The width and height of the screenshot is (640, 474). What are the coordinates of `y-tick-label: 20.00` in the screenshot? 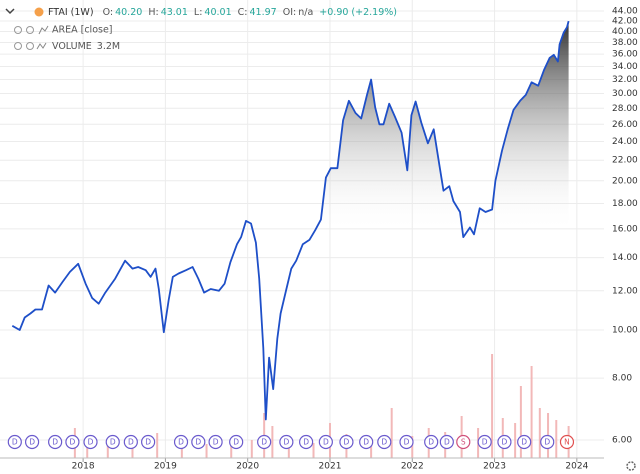 It's located at (625, 181).